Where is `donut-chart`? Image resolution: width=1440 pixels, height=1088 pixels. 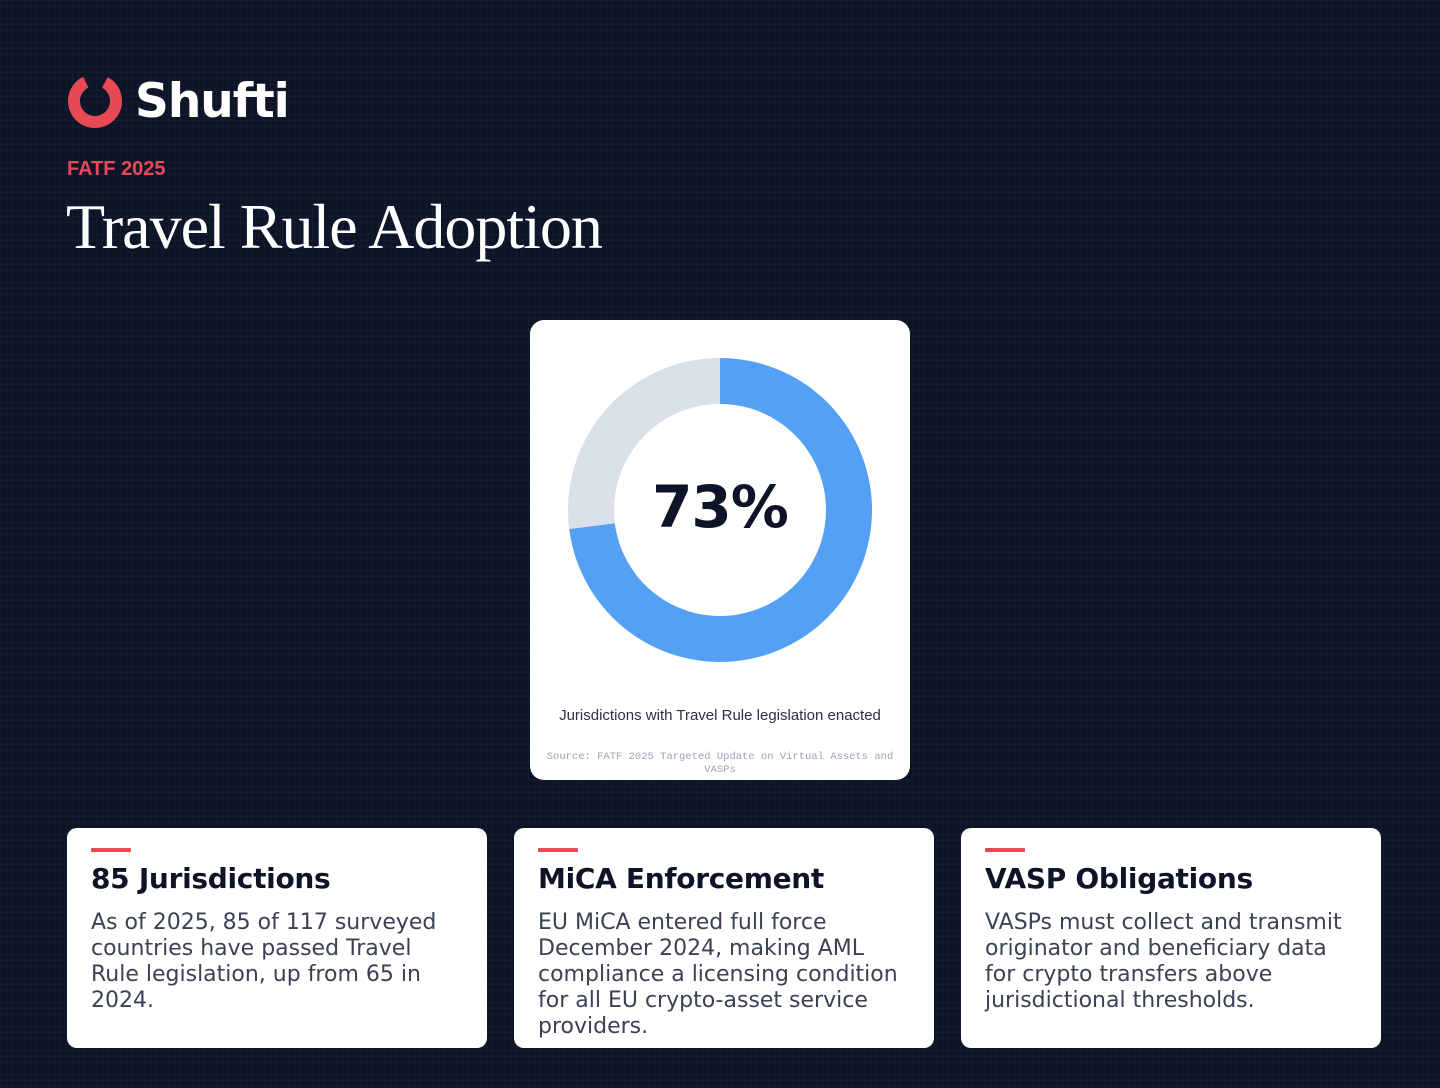 donut-chart is located at coordinates (720, 510).